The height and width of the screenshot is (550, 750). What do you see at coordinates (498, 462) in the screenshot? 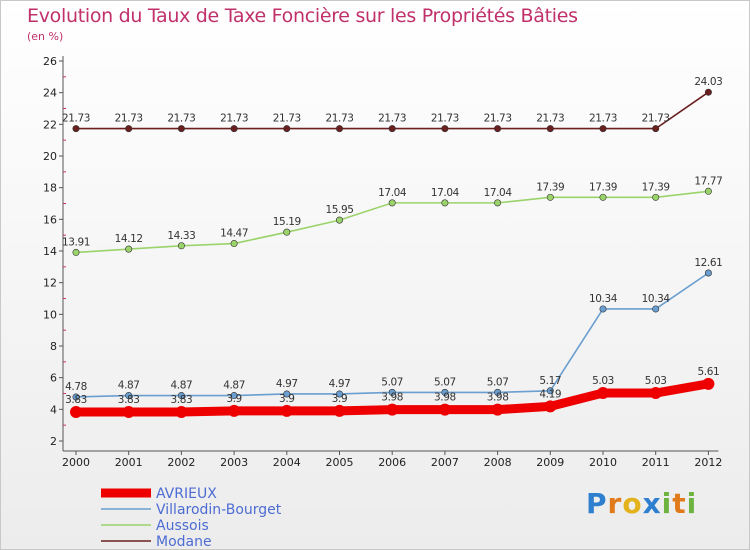
I see `x-tick-label: 2008` at bounding box center [498, 462].